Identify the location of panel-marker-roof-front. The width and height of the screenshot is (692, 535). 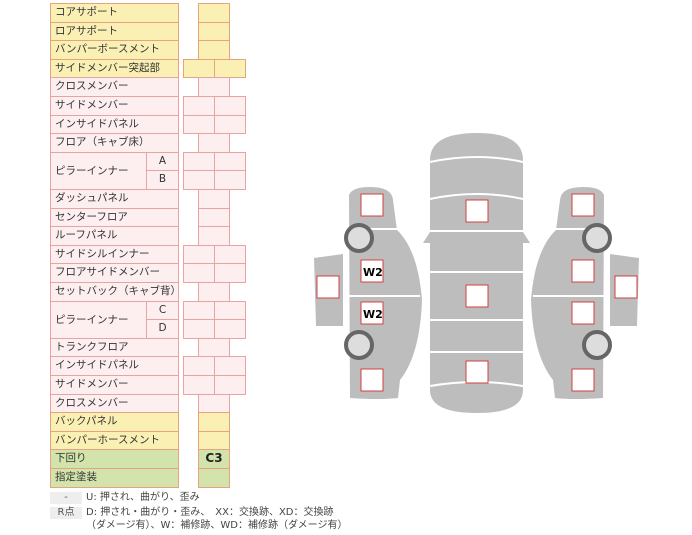
(477, 211).